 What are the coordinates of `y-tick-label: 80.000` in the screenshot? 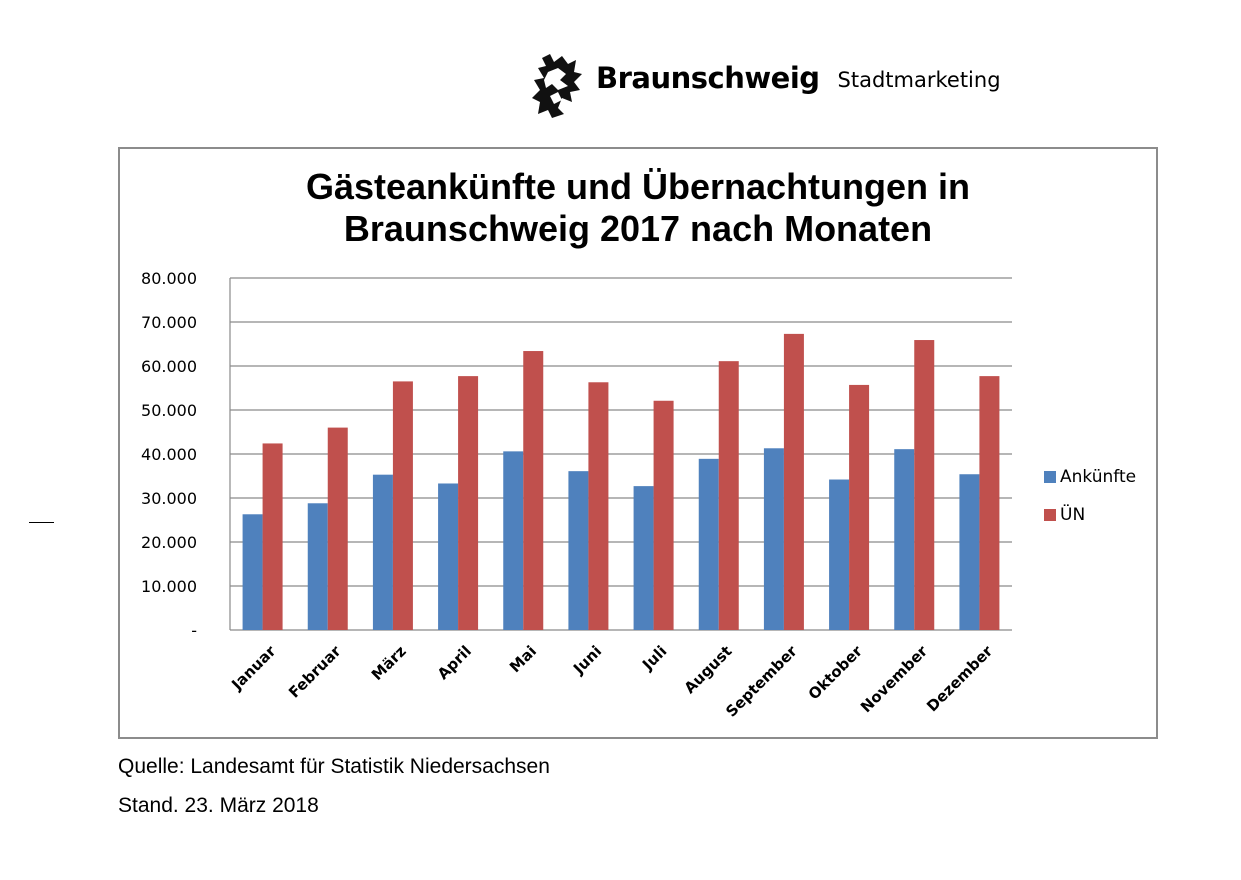 It's located at (169, 278).